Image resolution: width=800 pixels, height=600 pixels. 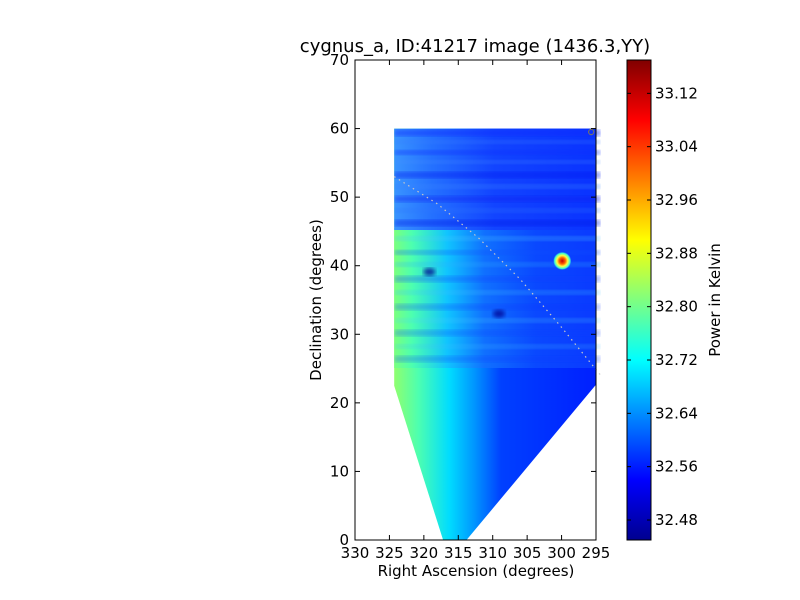 I want to click on y-tick-label: 10, so click(x=339, y=471).